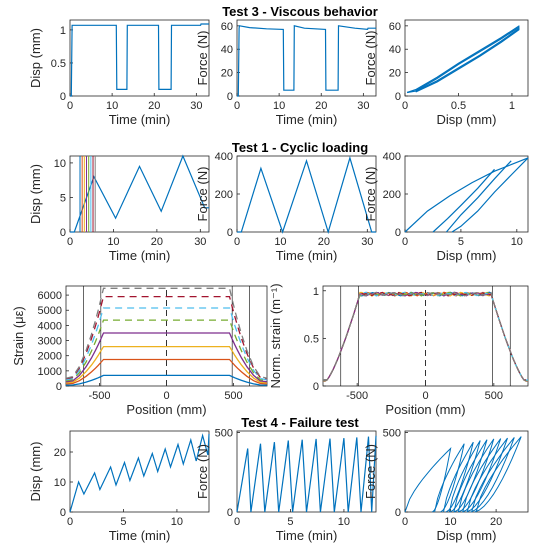 The width and height of the screenshot is (538, 550). I want to click on panel-test4-force-time: 0 5 10 0 500 Time (min) Force (N), so click(286, 485).